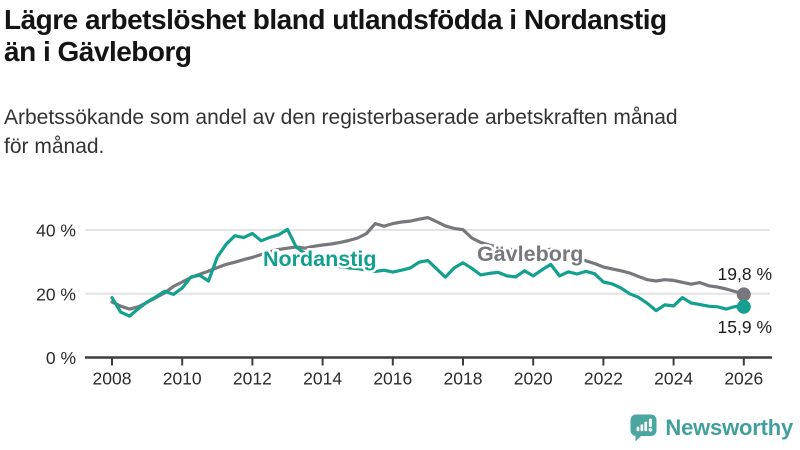  I want to click on x-axis-tick-label: 2020, so click(533, 379).